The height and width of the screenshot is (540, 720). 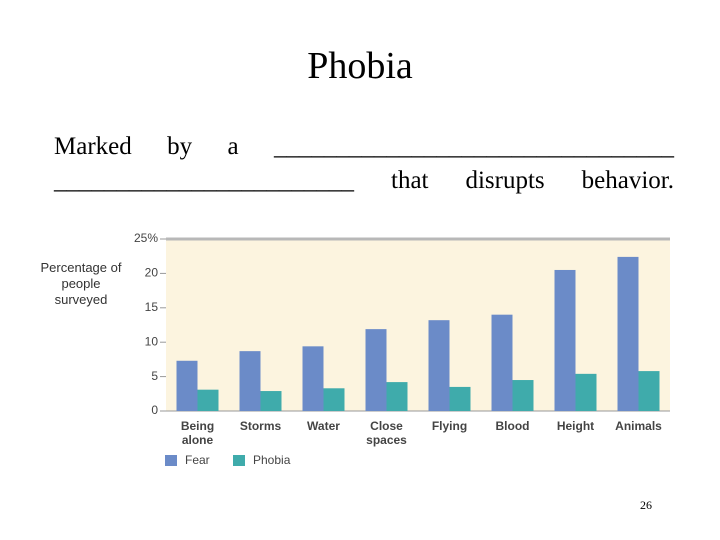 I want to click on x-tick-label: Flying, so click(x=449, y=426).